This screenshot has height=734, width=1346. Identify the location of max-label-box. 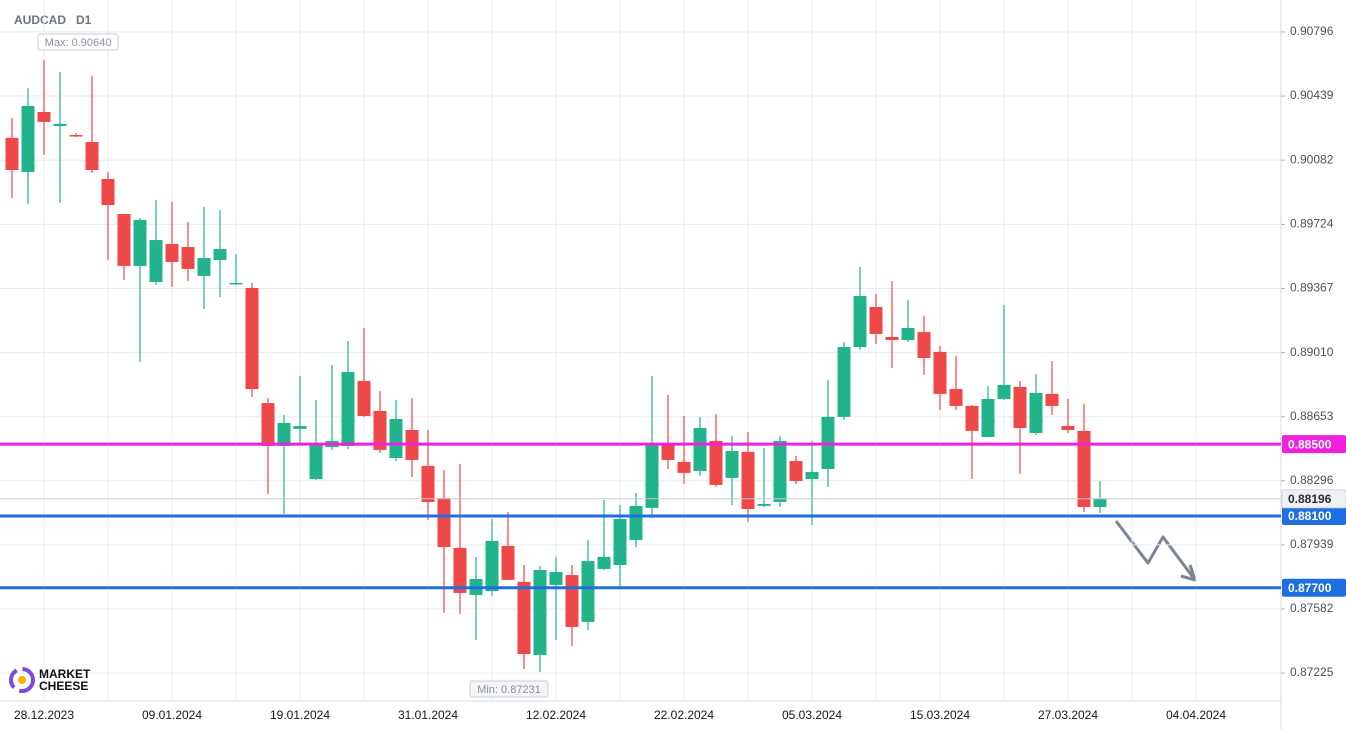
(78, 42).